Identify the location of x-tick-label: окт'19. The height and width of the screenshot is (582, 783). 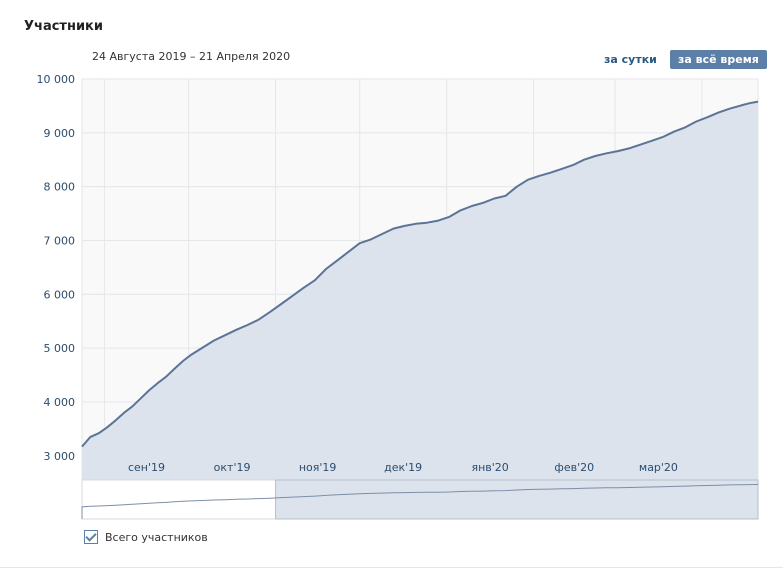
(232, 467).